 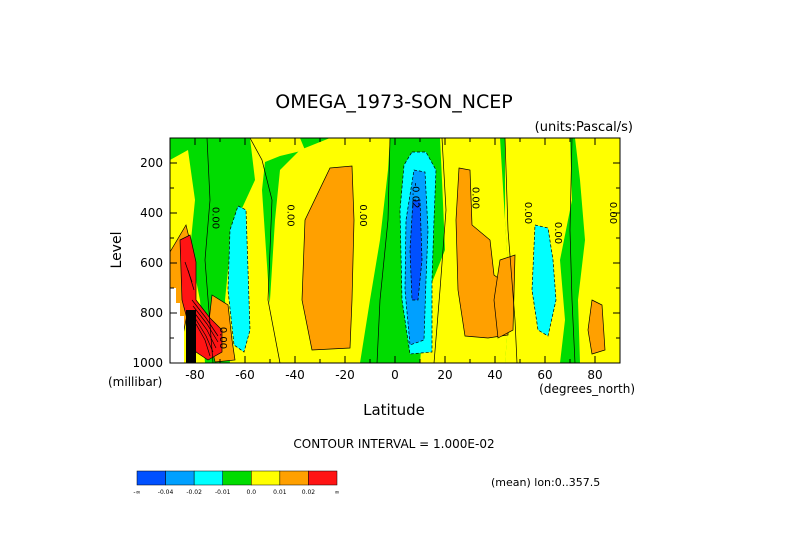 What do you see at coordinates (494, 375) in the screenshot?
I see `x-tick-label: 40` at bounding box center [494, 375].